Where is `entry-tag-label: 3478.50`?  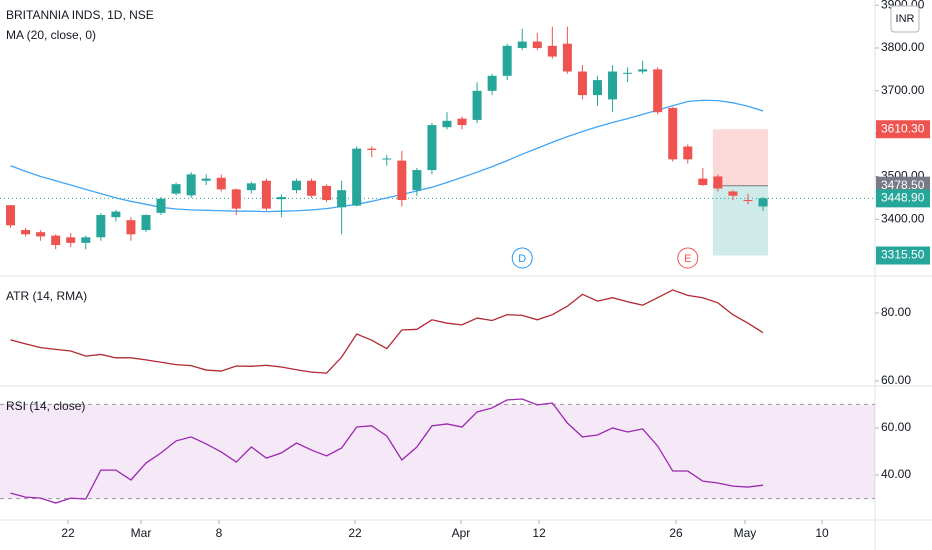 entry-tag-label: 3478.50 is located at coordinates (903, 185).